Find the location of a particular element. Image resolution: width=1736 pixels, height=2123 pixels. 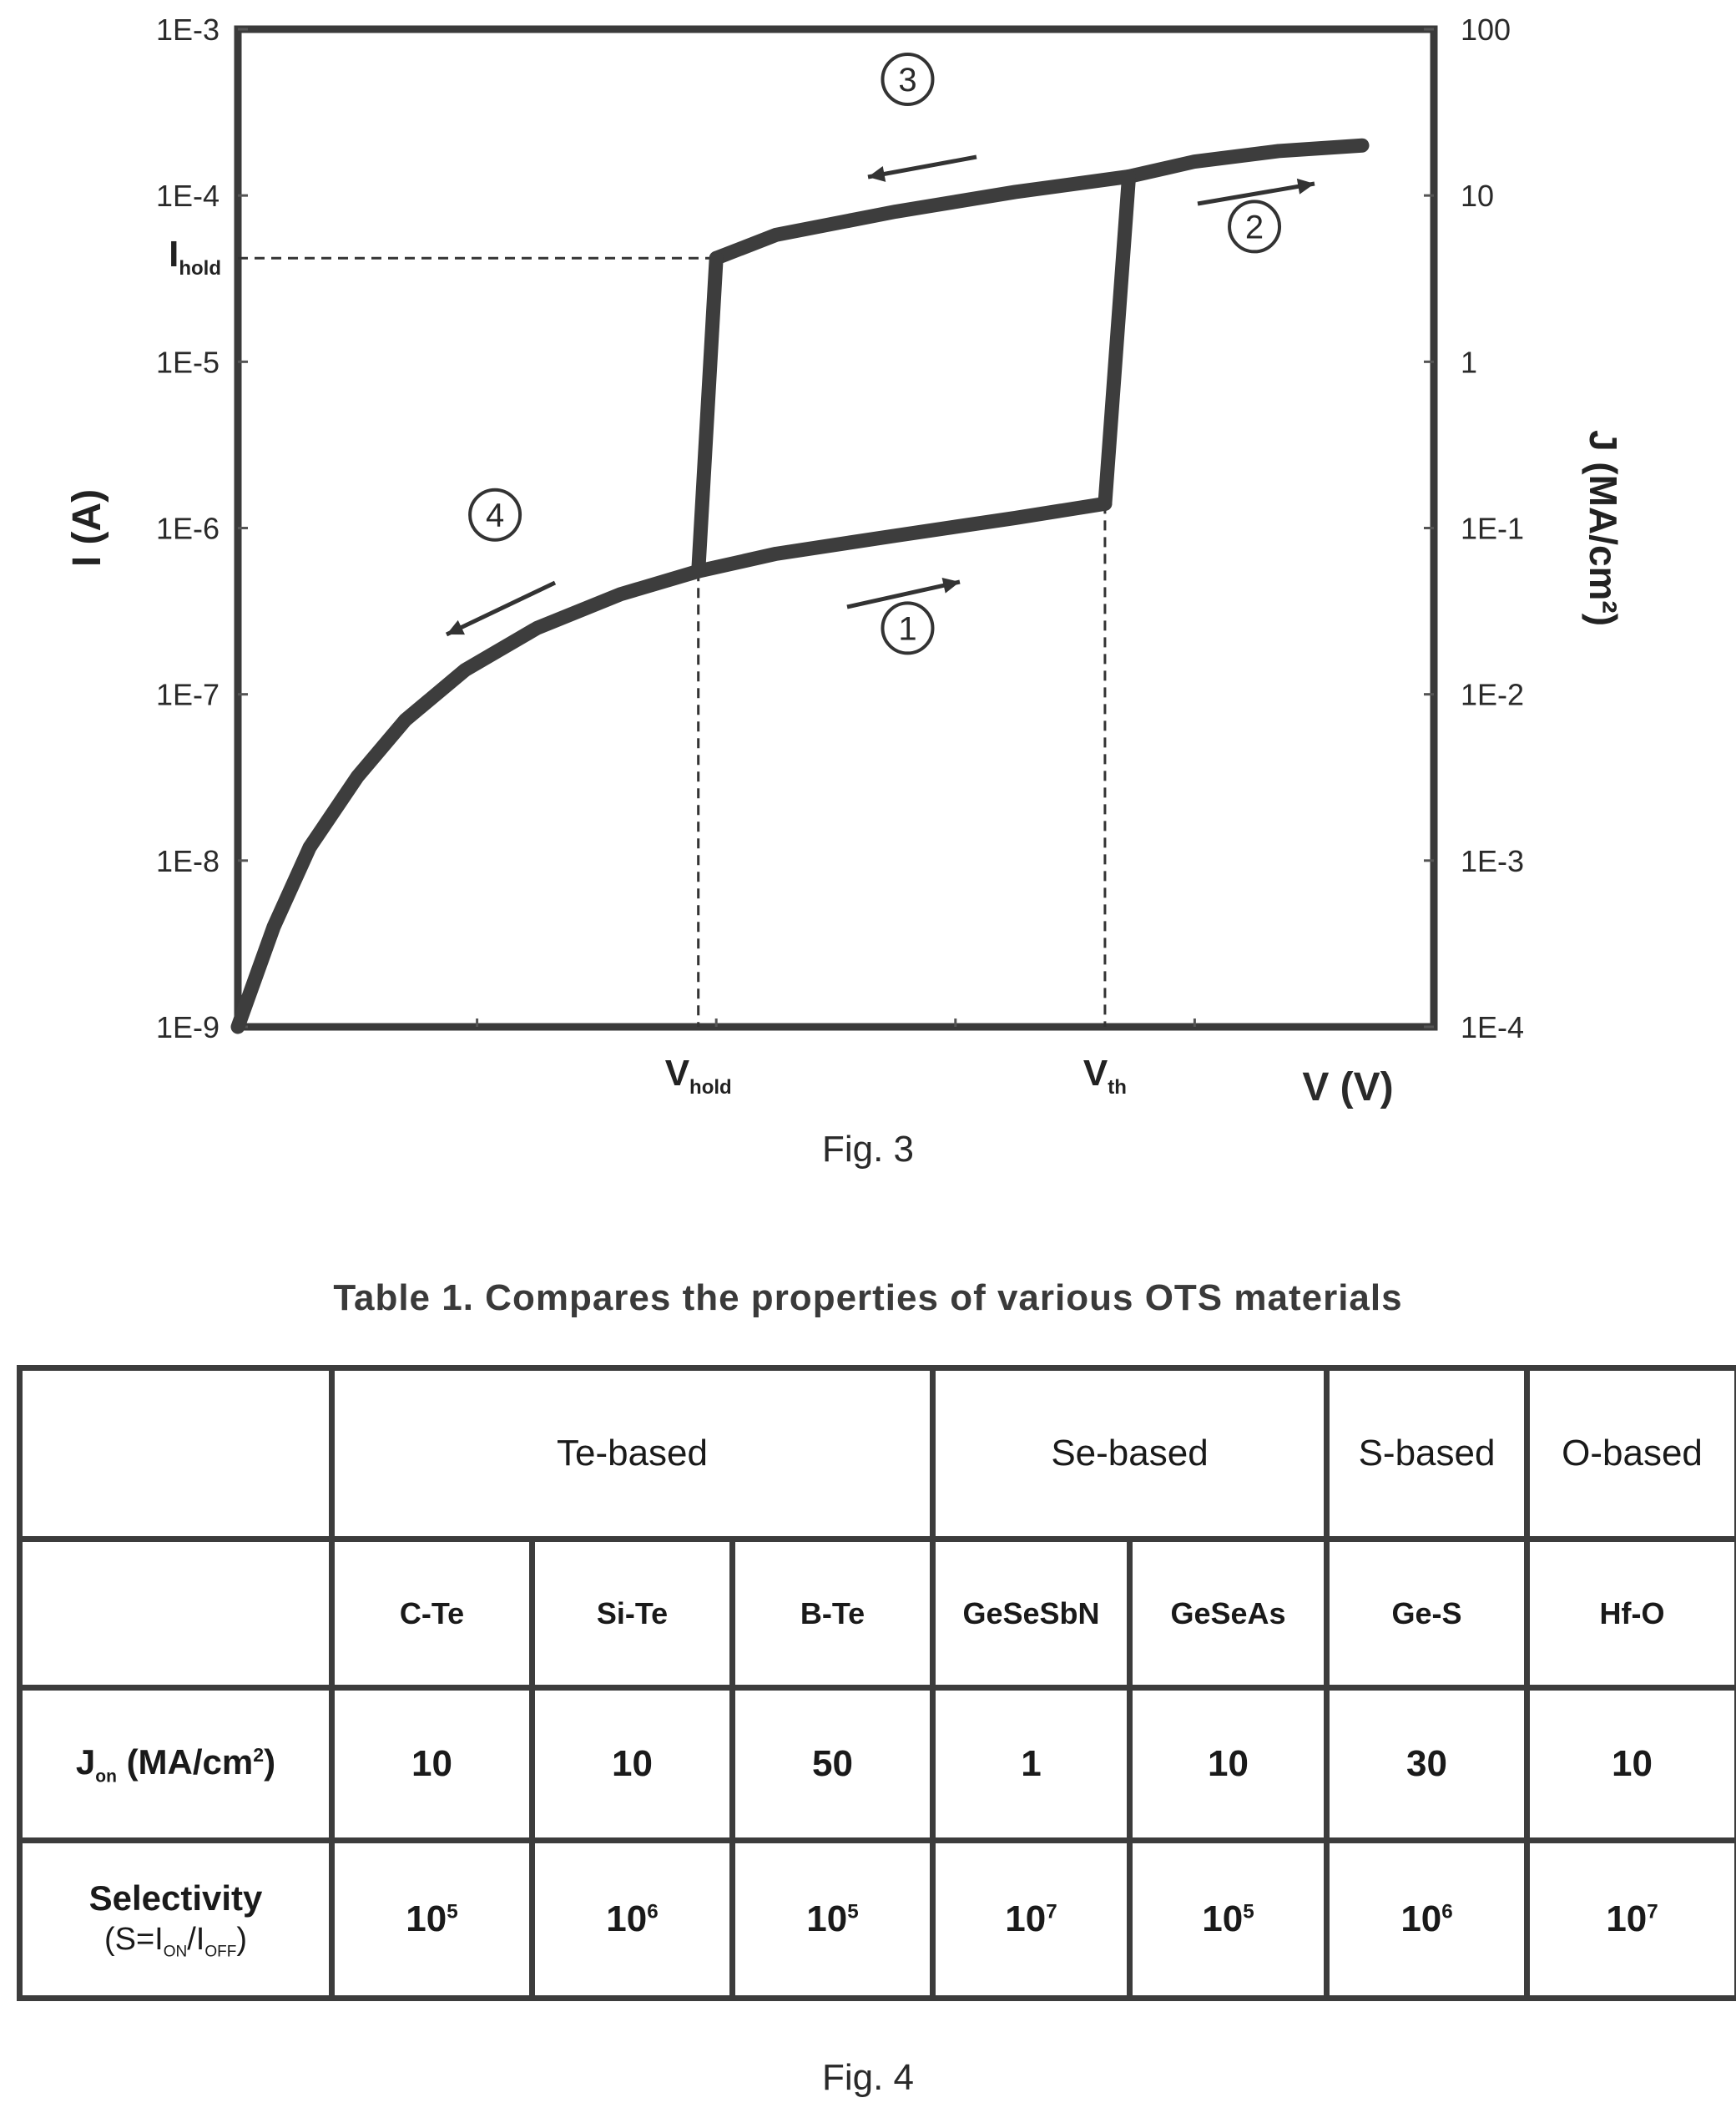

left-tick-label: 1E-3 is located at coordinates (188, 30).